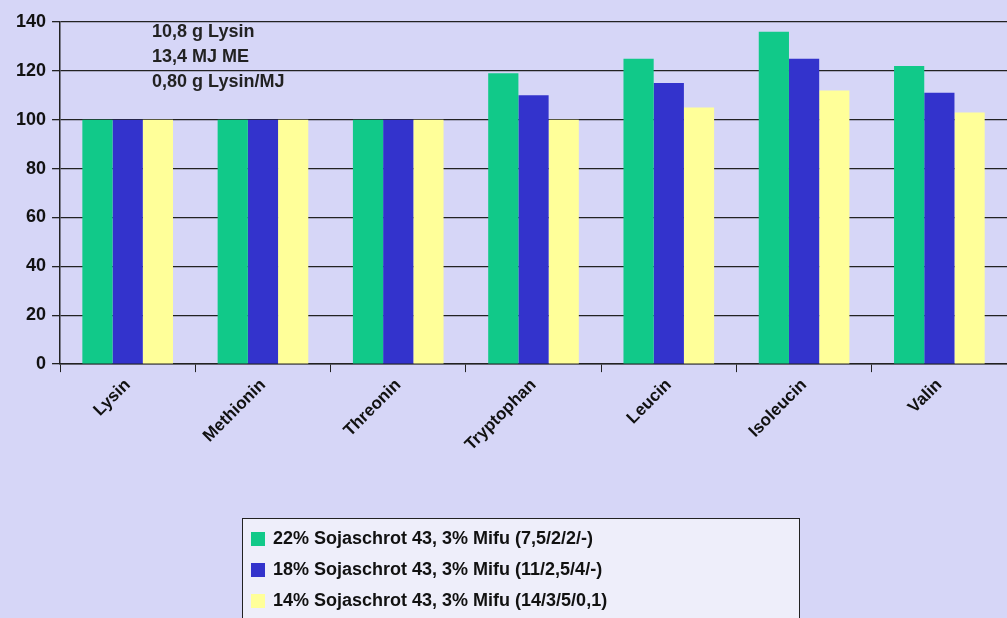  I want to click on y-tick-label: 20, so click(36, 314).